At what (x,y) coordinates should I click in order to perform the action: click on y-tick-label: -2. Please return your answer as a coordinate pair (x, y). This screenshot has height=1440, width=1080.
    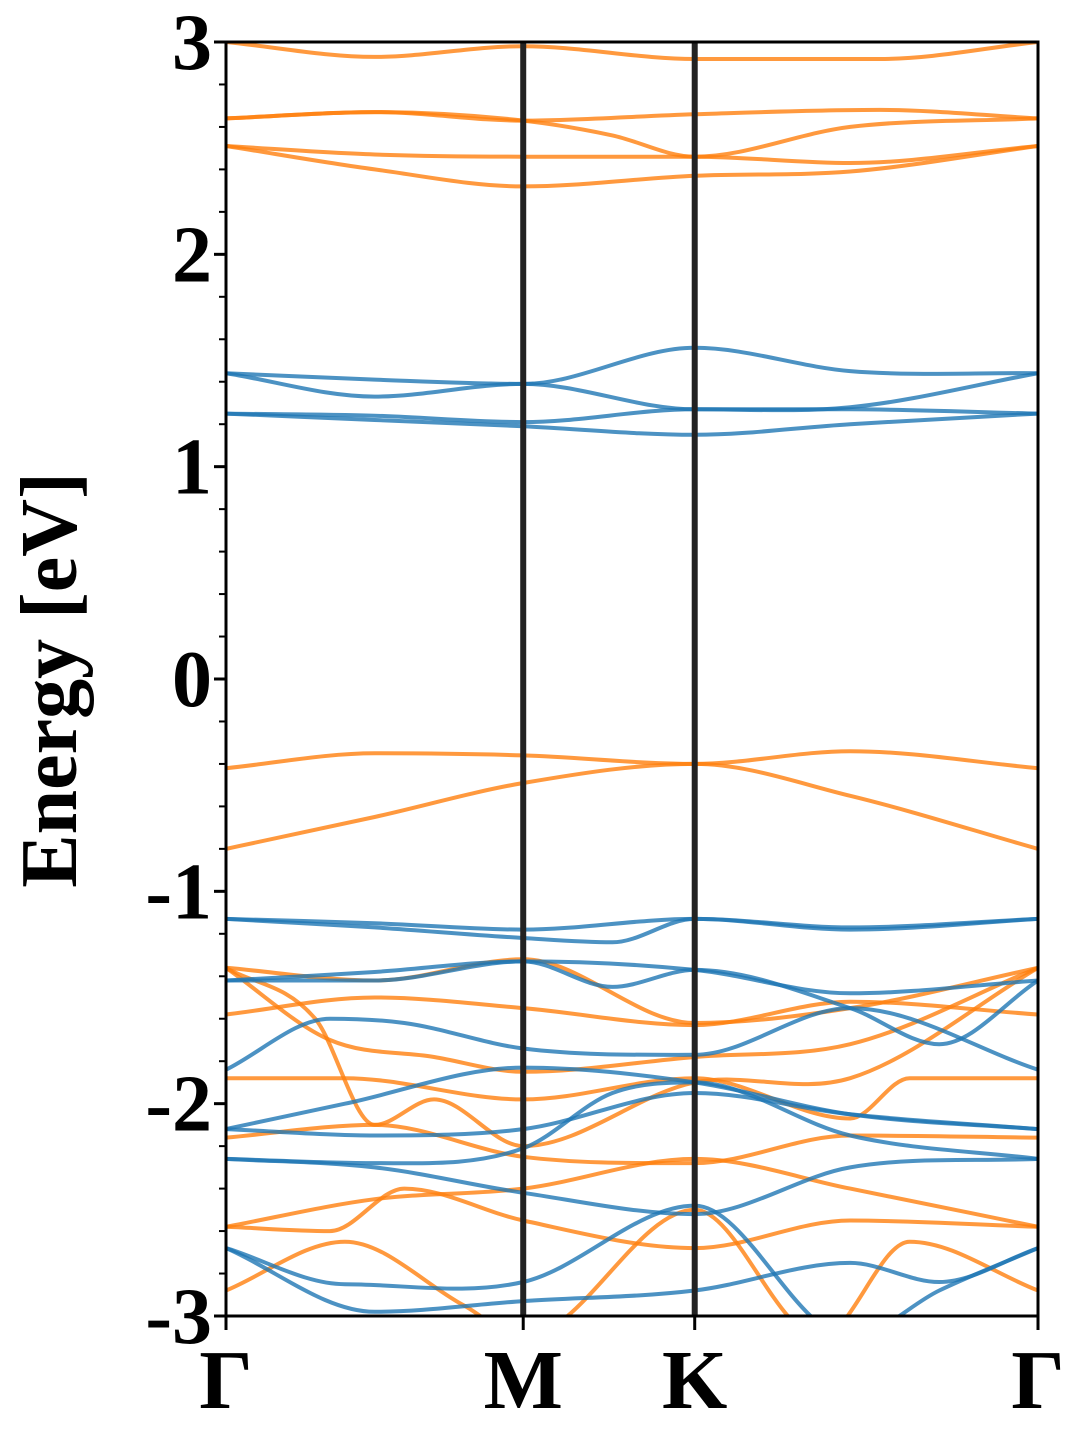
    Looking at the image, I should click on (178, 1105).